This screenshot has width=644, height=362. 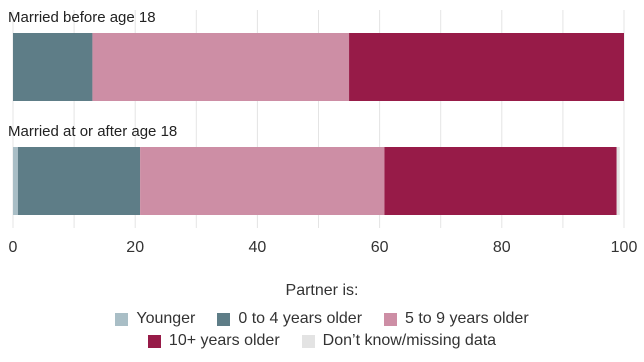 I want to click on x-tick-80: 80, so click(x=502, y=247).